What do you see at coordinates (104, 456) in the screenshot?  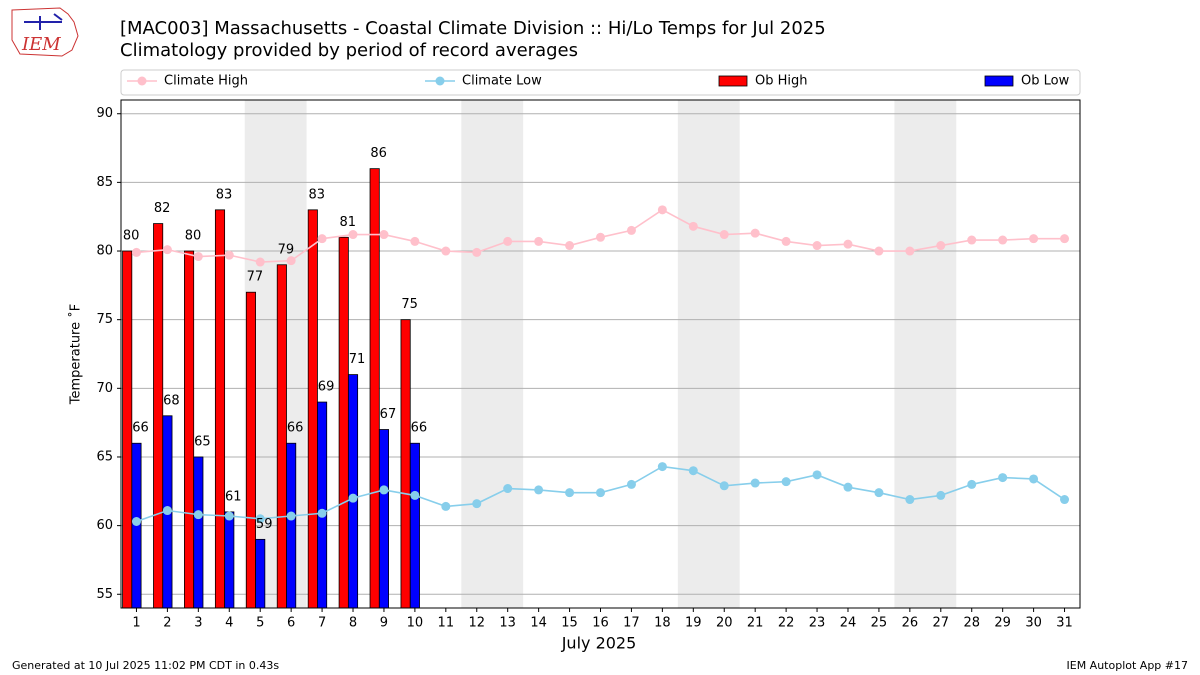 I see `y-tick-label: 65` at bounding box center [104, 456].